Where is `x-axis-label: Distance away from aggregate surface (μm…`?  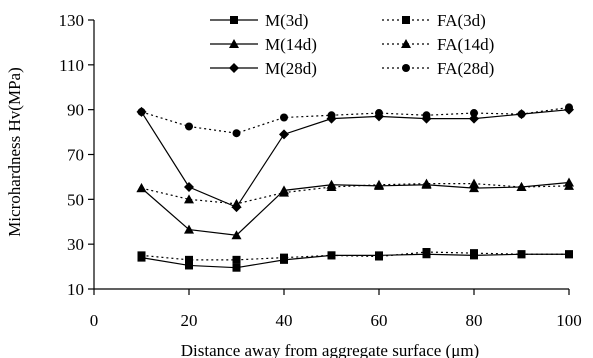 x-axis-label: Distance away from aggregate surface (μm… is located at coordinates (330, 349).